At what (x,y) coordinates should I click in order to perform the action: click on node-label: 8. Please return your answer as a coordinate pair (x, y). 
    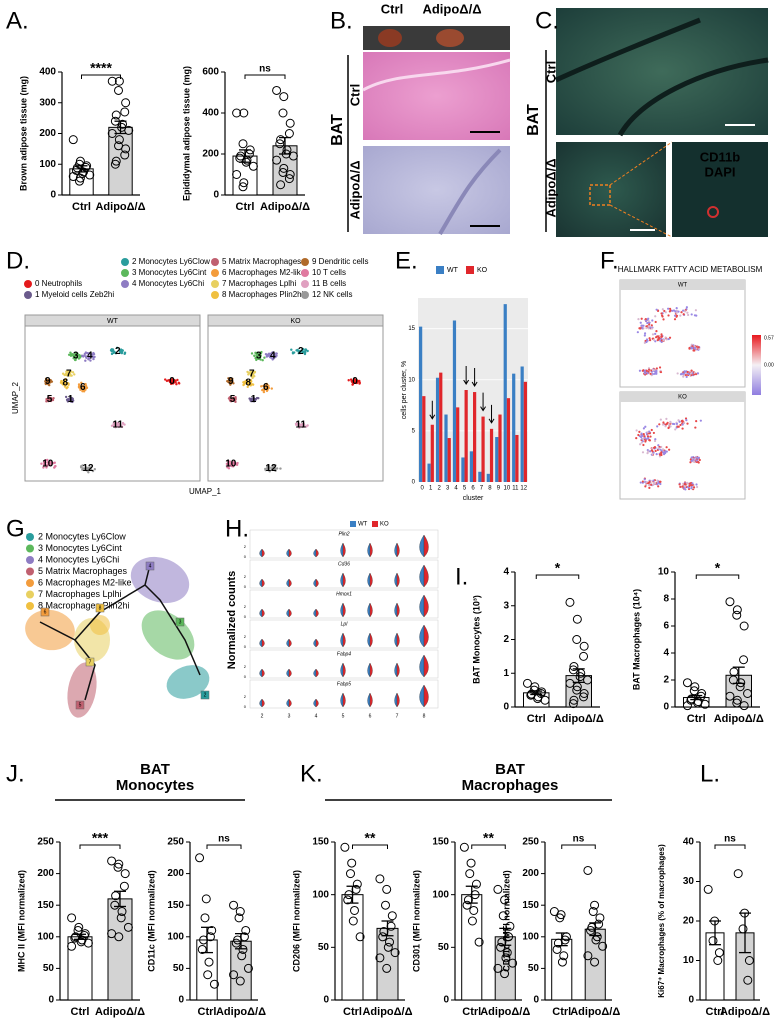
    Looking at the image, I should click on (100, 608).